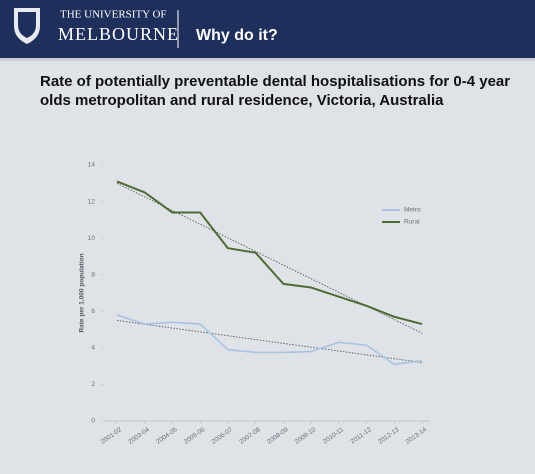 This screenshot has width=535, height=474. I want to click on trend-line, so click(269, 341).